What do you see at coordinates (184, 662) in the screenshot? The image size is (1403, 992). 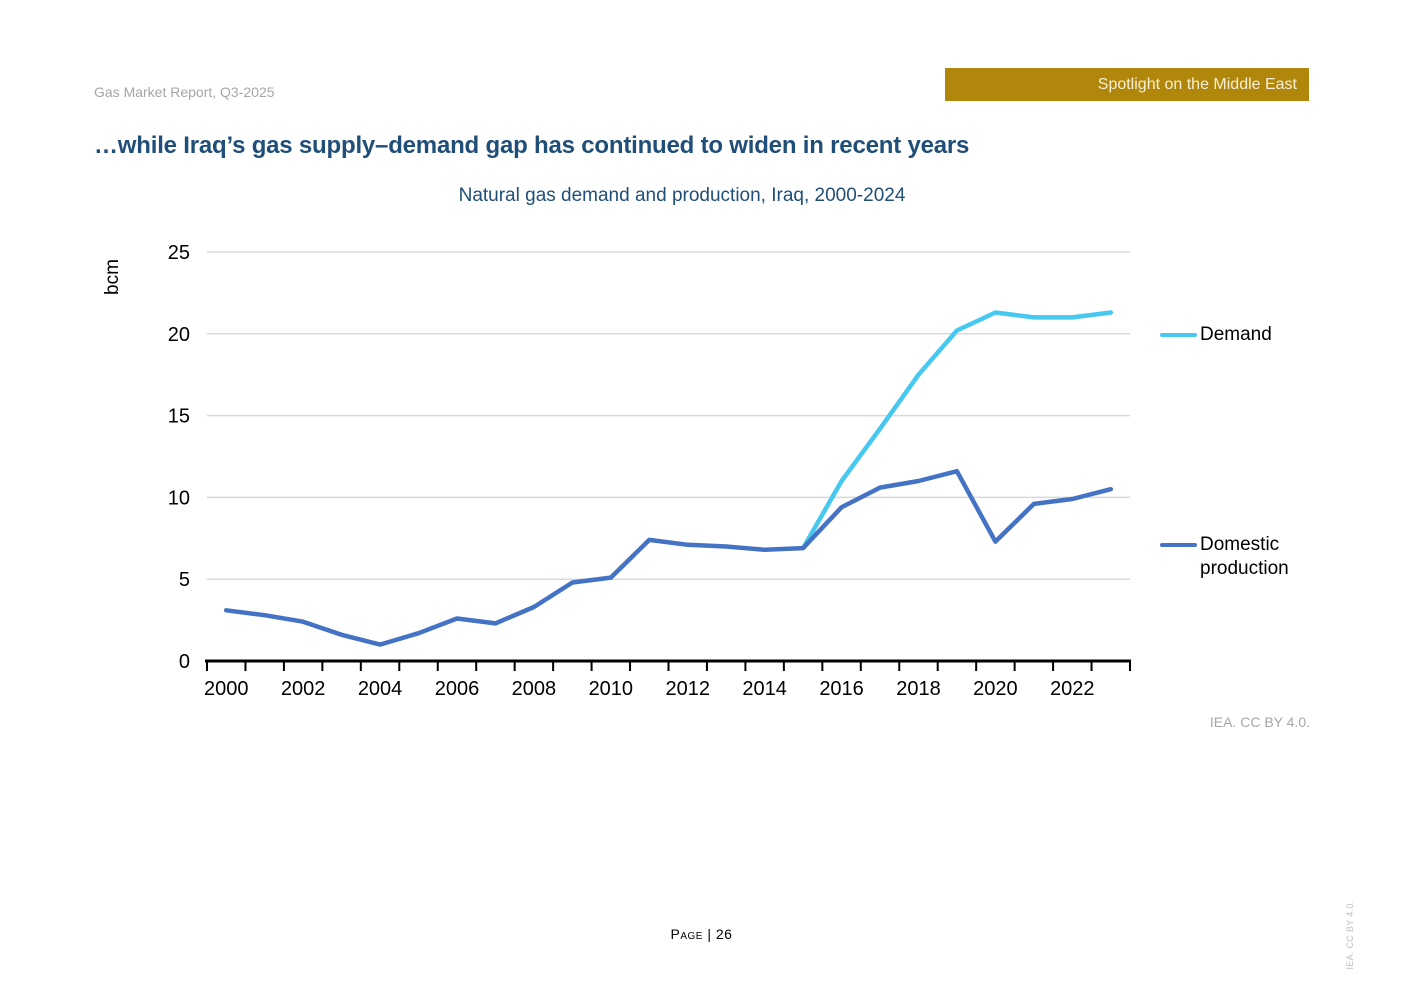 I see `y-tick-label-0: 0` at bounding box center [184, 662].